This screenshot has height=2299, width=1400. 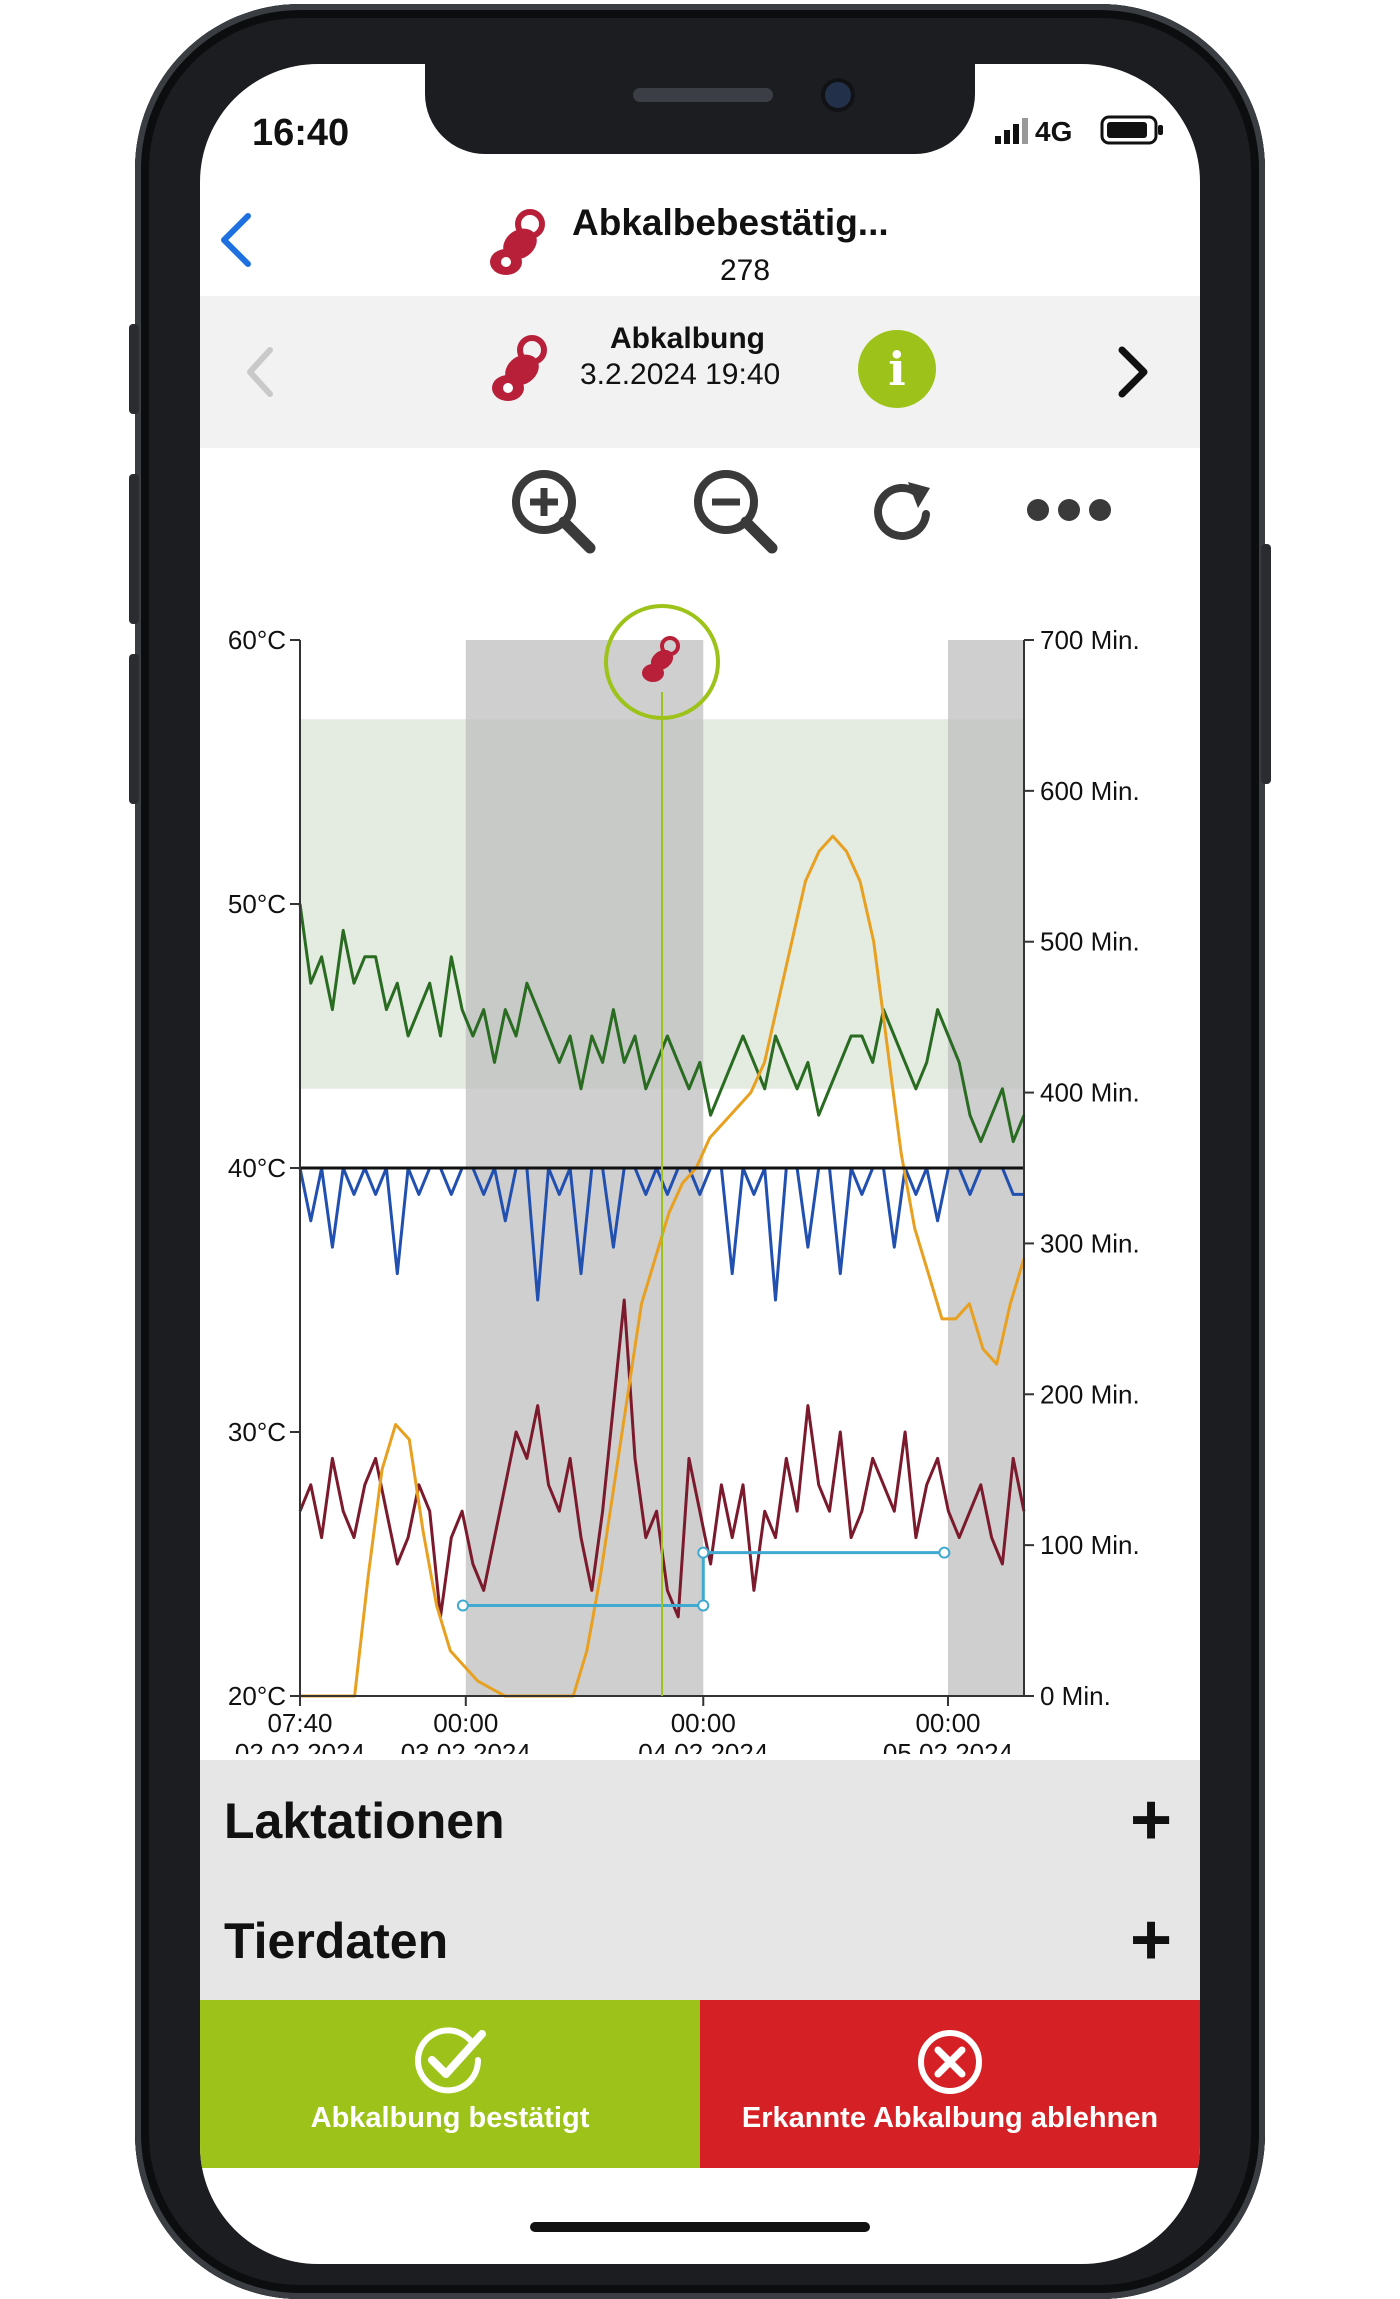 What do you see at coordinates (1090, 942) in the screenshot?
I see `y-right-tick-label: 500 Min.` at bounding box center [1090, 942].